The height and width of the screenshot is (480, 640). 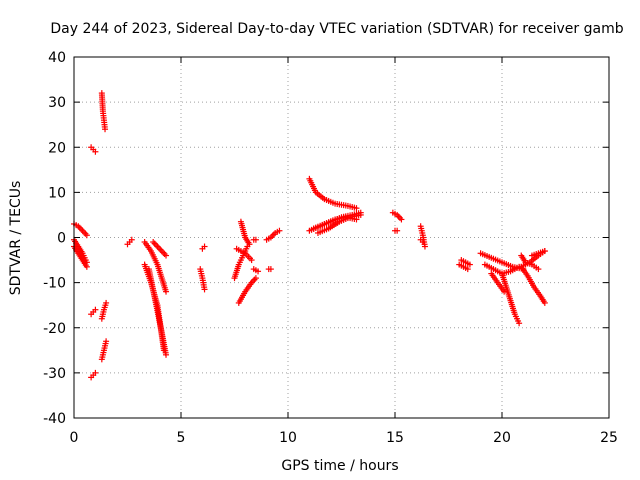 What do you see at coordinates (61, 239) in the screenshot?
I see `y-tick-label: 0` at bounding box center [61, 239].